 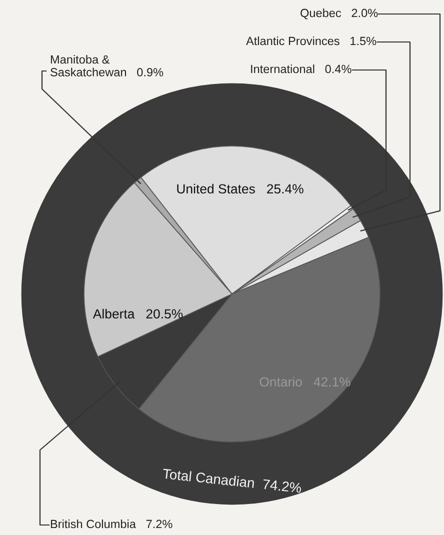 I want to click on slice-label: International 0.4%, so click(x=301, y=69).